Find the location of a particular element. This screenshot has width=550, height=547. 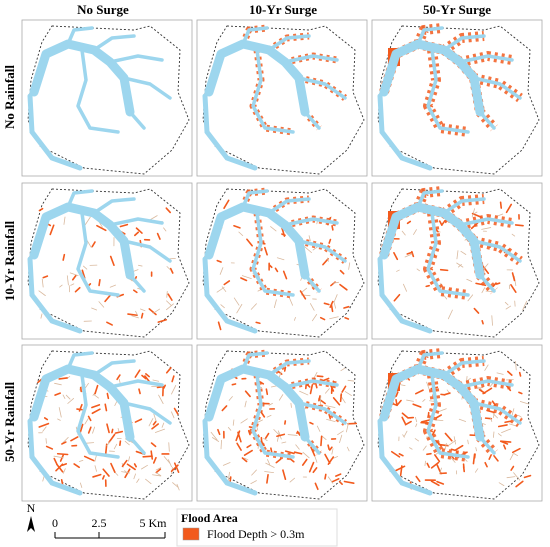

column-header: 50-Yr Surge is located at coordinates (457, 9).